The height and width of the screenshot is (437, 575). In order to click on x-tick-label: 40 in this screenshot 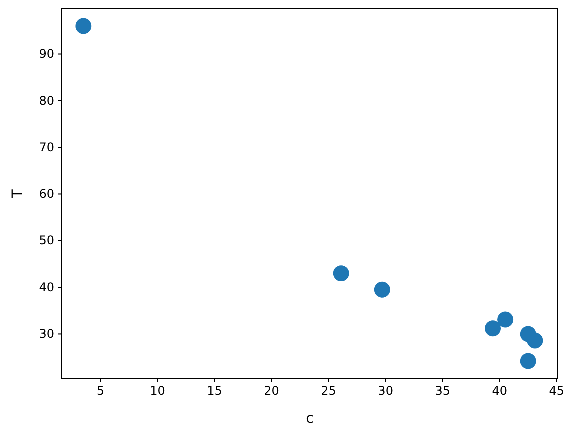, I will do `click(500, 391)`.